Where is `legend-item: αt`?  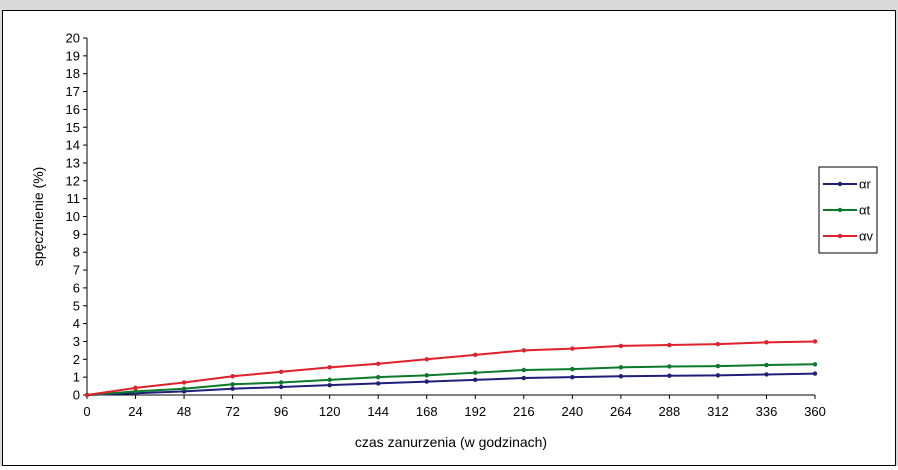 legend-item: αt is located at coordinates (847, 210).